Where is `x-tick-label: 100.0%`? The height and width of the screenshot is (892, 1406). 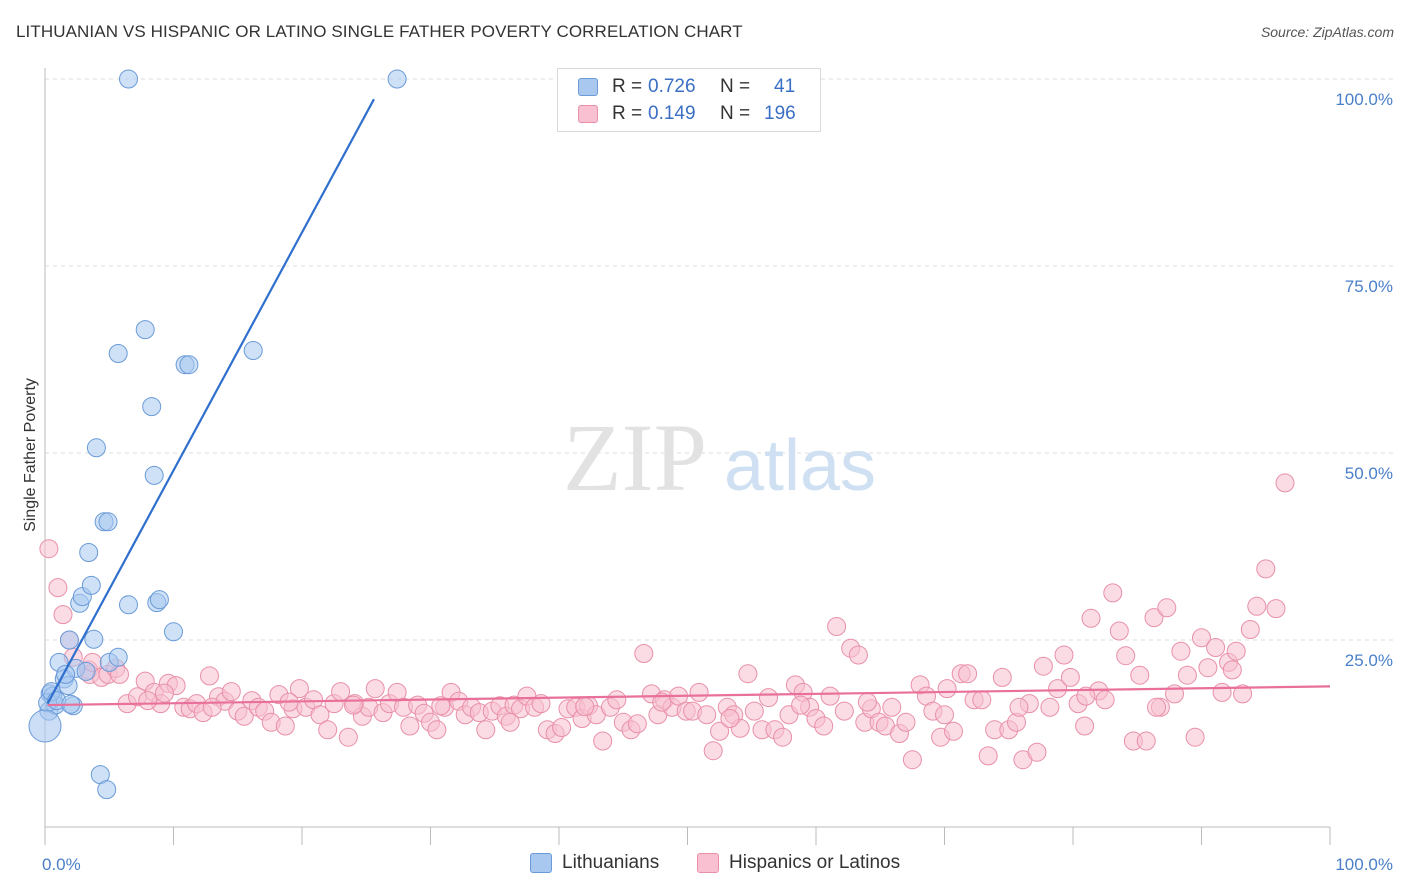 x-tick-label: 100.0% is located at coordinates (1364, 864).